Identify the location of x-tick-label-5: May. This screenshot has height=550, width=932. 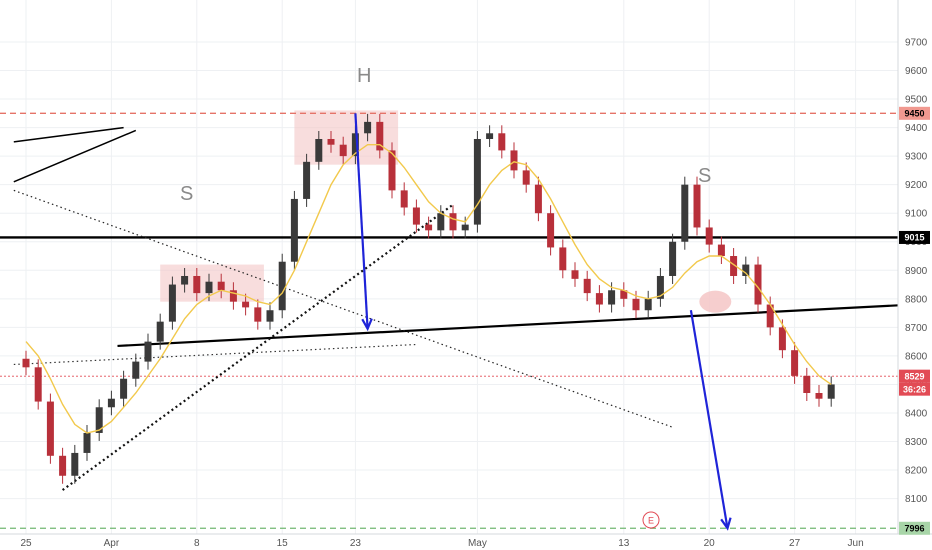
(477, 543).